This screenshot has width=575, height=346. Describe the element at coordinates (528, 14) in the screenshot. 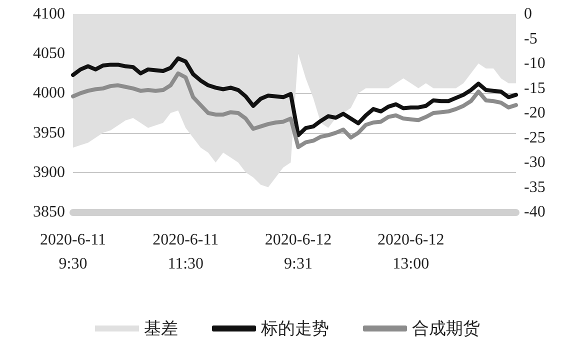

I see `y2-tick-label: 0` at that location.